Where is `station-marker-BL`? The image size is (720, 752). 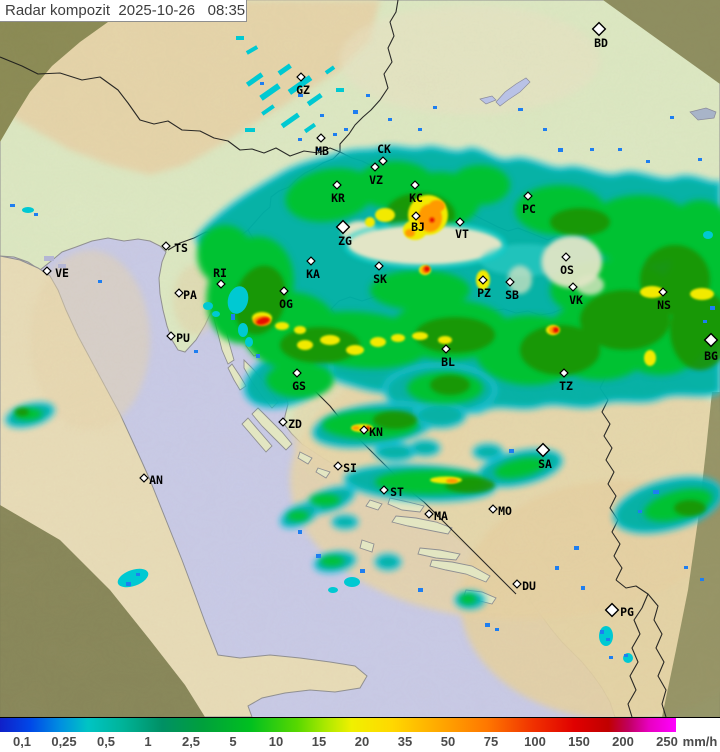 station-marker-BL is located at coordinates (446, 349).